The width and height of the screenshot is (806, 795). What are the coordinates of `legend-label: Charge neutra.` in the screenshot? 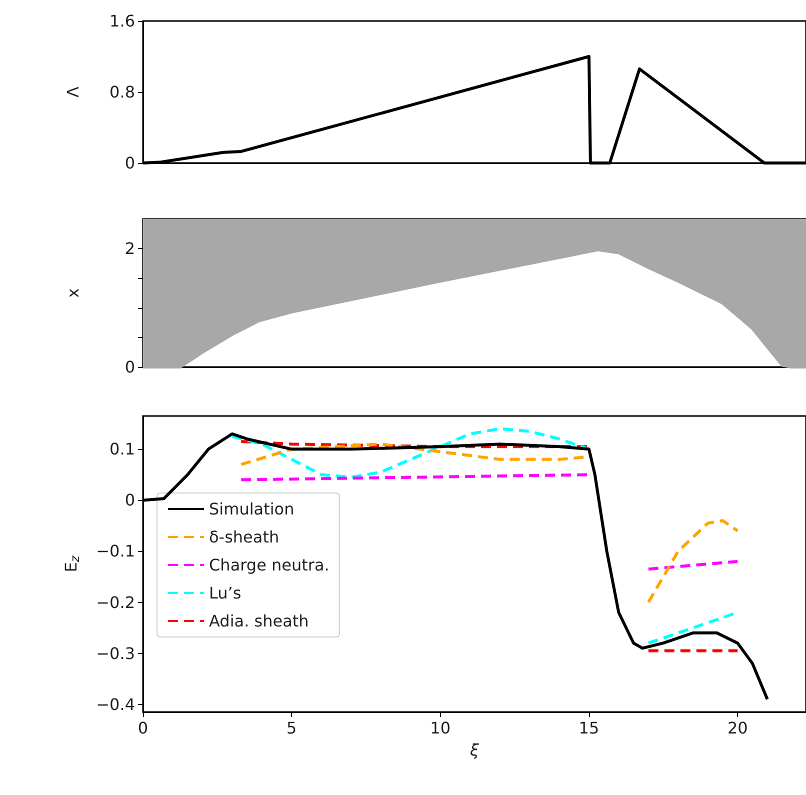 It's located at (269, 565).